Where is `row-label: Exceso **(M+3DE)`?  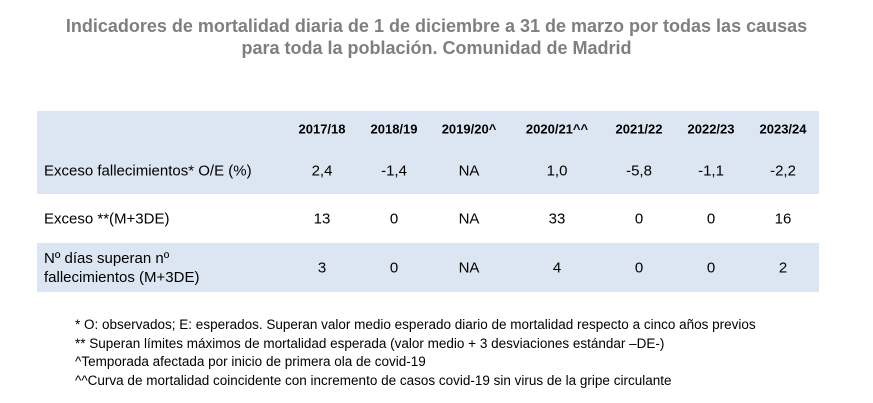
row-label: Exceso **(M+3DE) is located at coordinates (106, 218).